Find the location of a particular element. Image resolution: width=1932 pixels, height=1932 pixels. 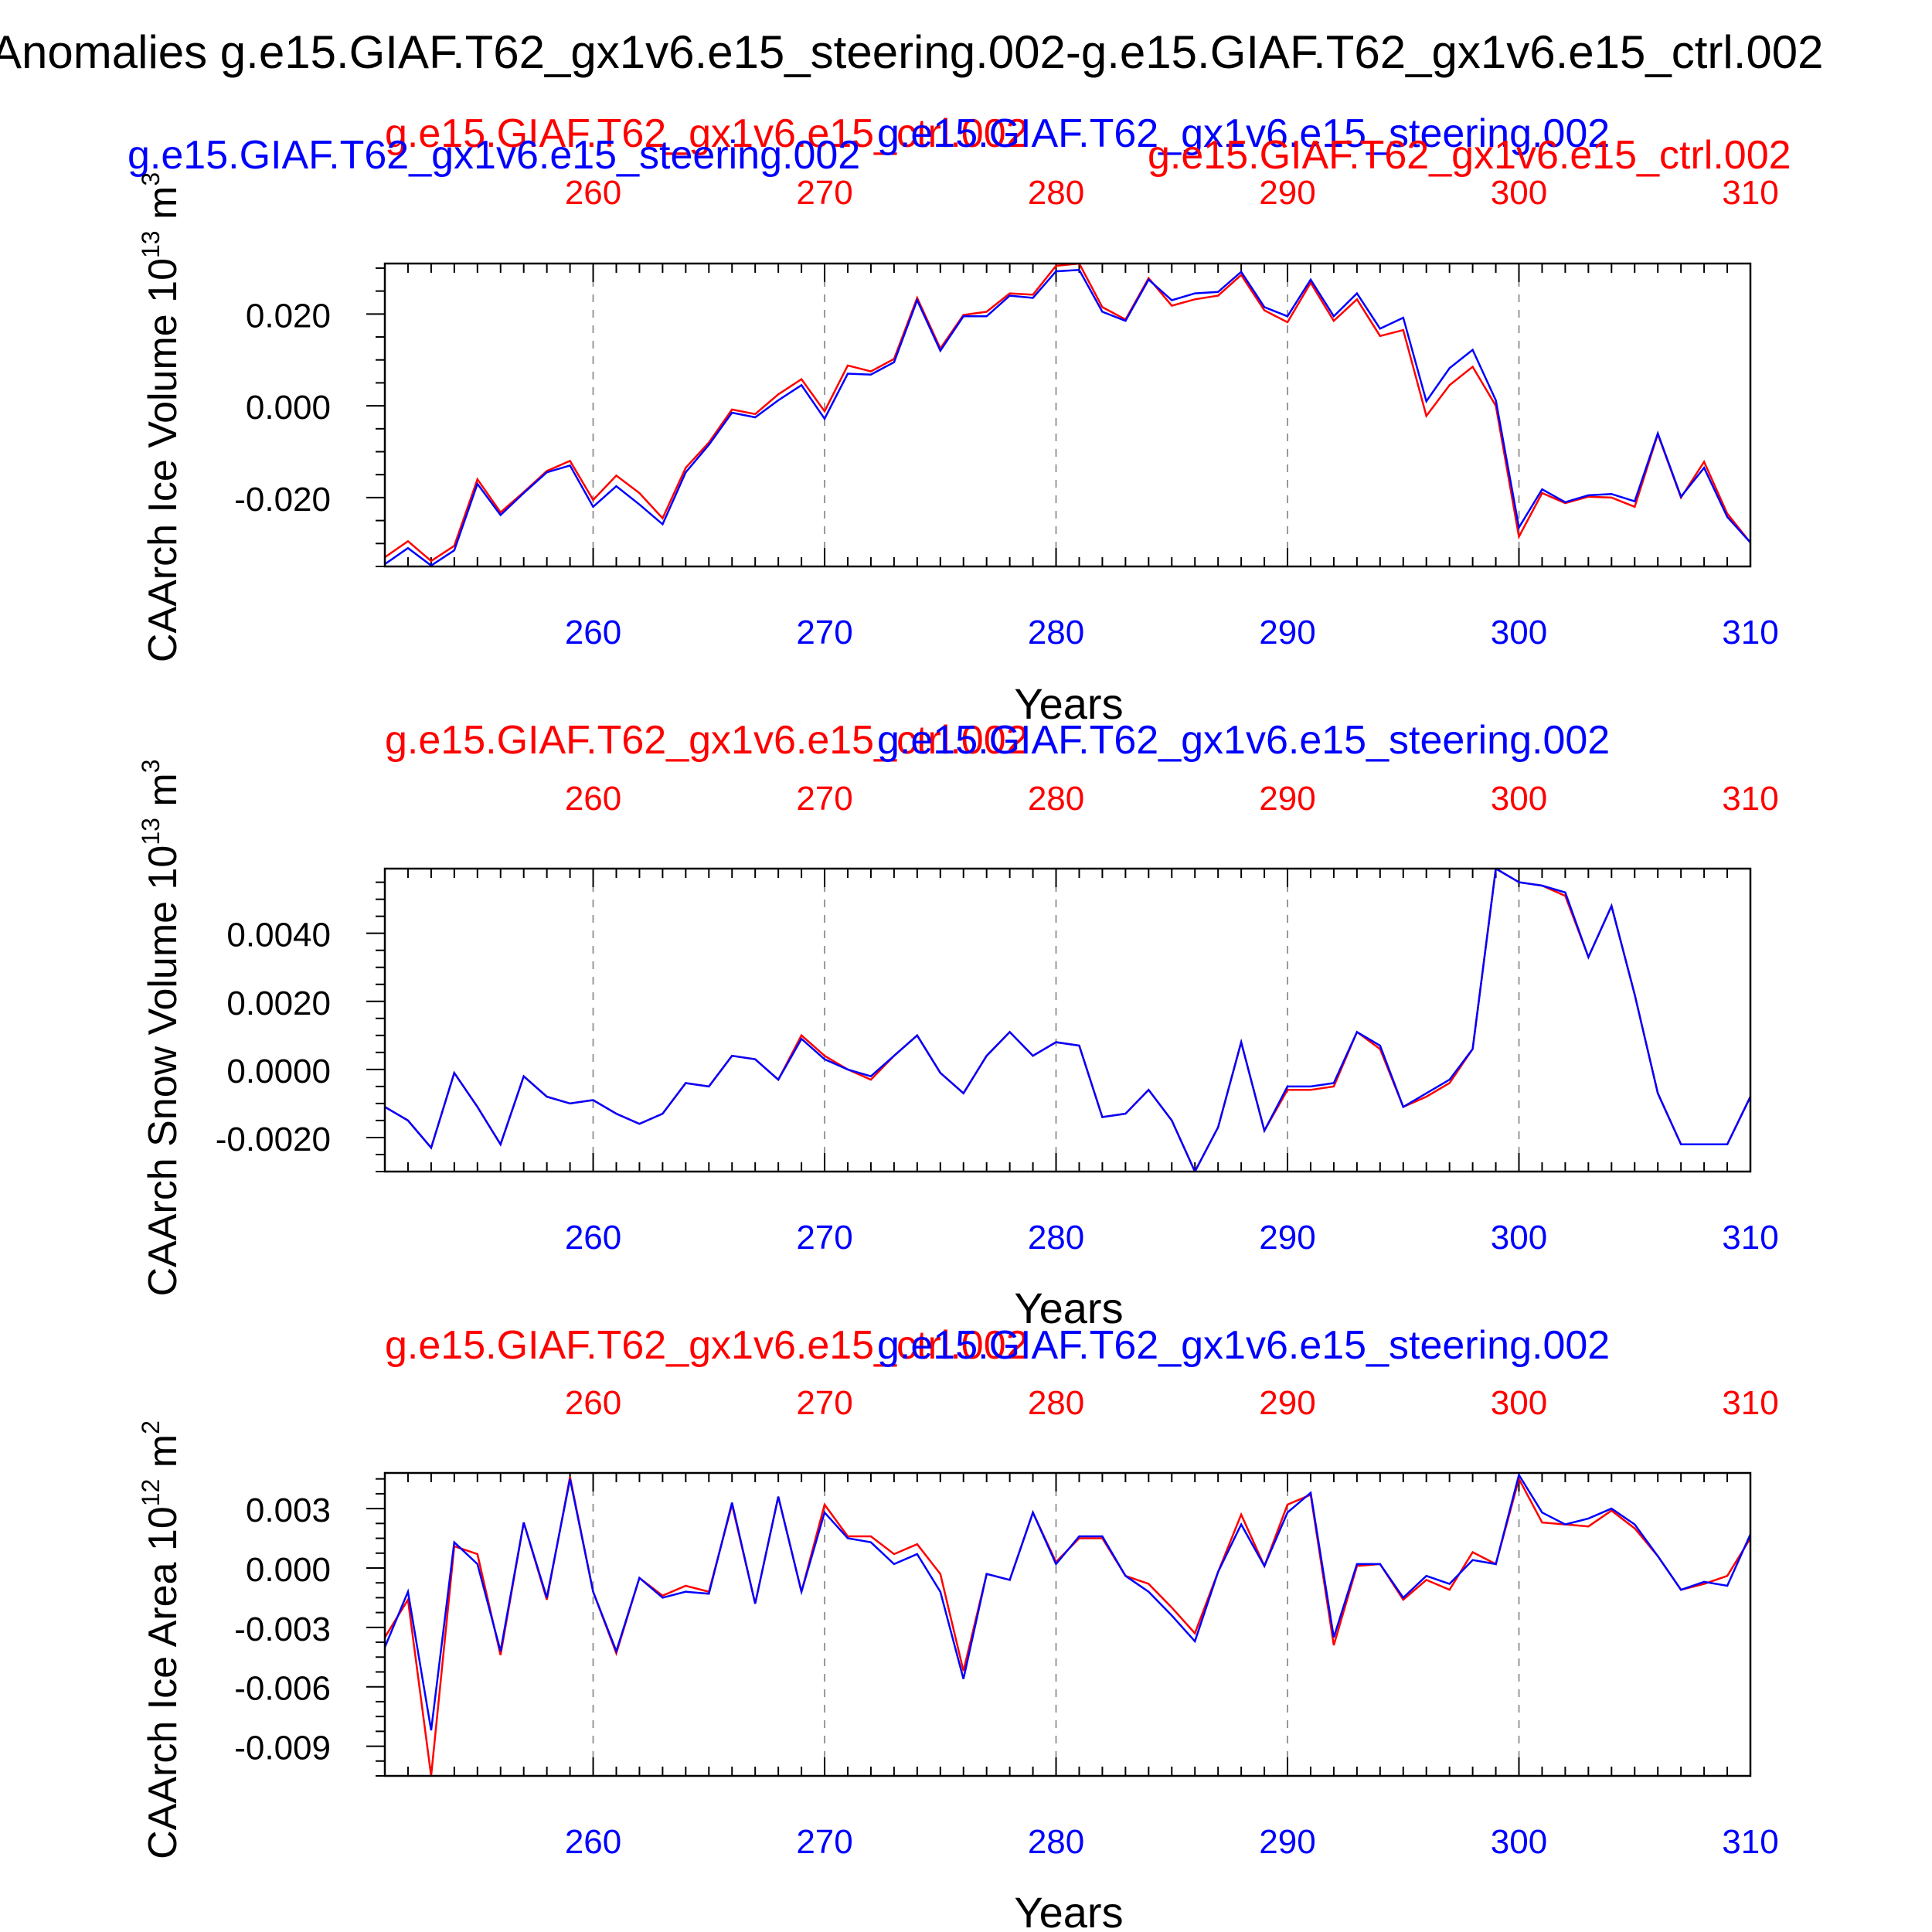

y-tick-label: 0.0020 is located at coordinates (278, 1004).